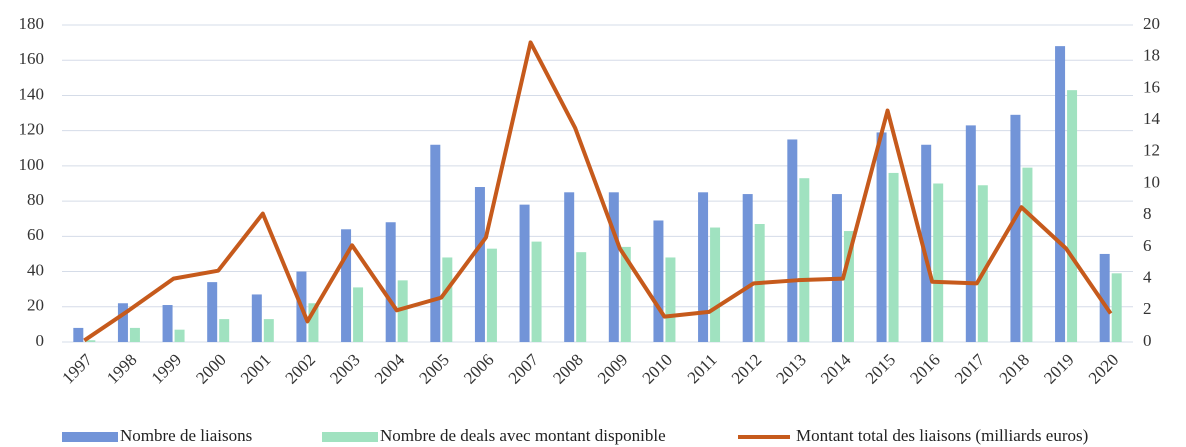 This screenshot has width=1186, height=447. Describe the element at coordinates (186, 435) in the screenshot. I see `legend-label: Nombre de liaisons` at that location.